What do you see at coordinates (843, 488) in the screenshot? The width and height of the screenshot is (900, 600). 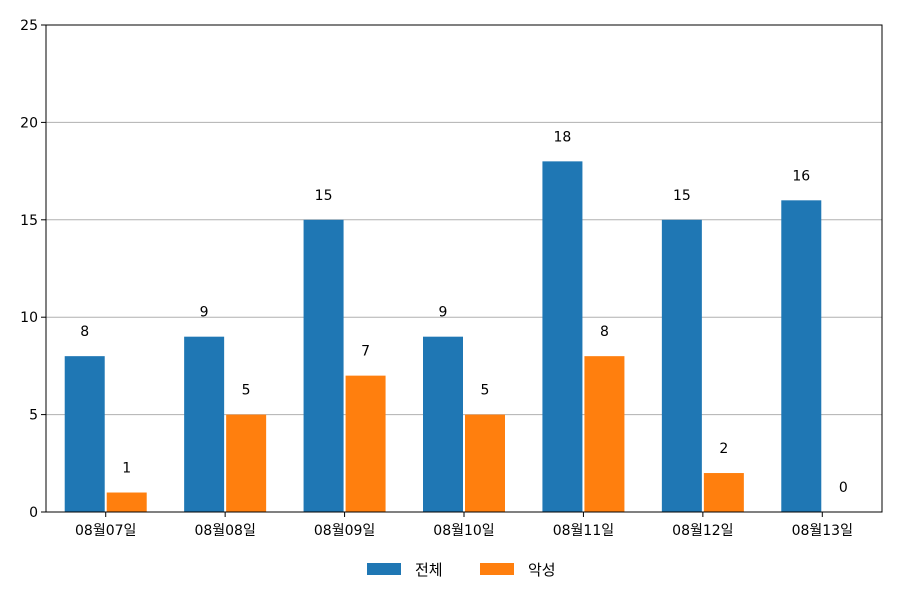 I see `data-label: 0` at bounding box center [843, 488].